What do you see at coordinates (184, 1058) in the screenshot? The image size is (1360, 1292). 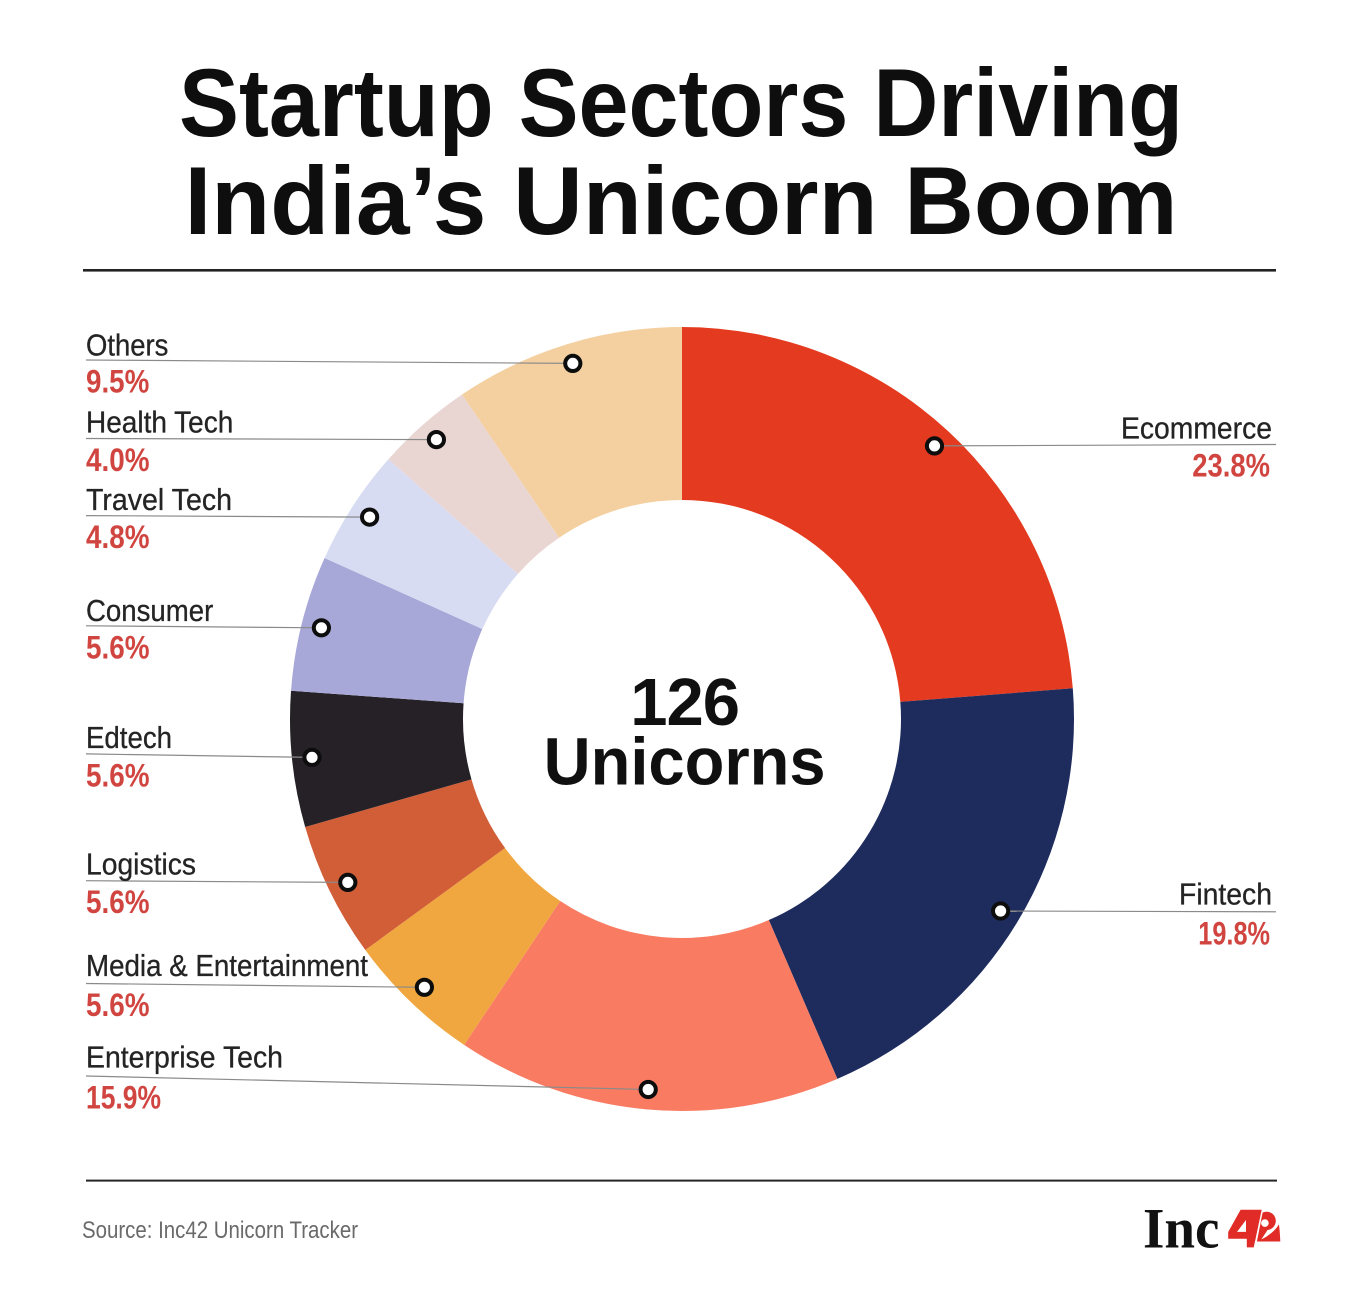 I see `svg-text: Enterprise Tech` at bounding box center [184, 1058].